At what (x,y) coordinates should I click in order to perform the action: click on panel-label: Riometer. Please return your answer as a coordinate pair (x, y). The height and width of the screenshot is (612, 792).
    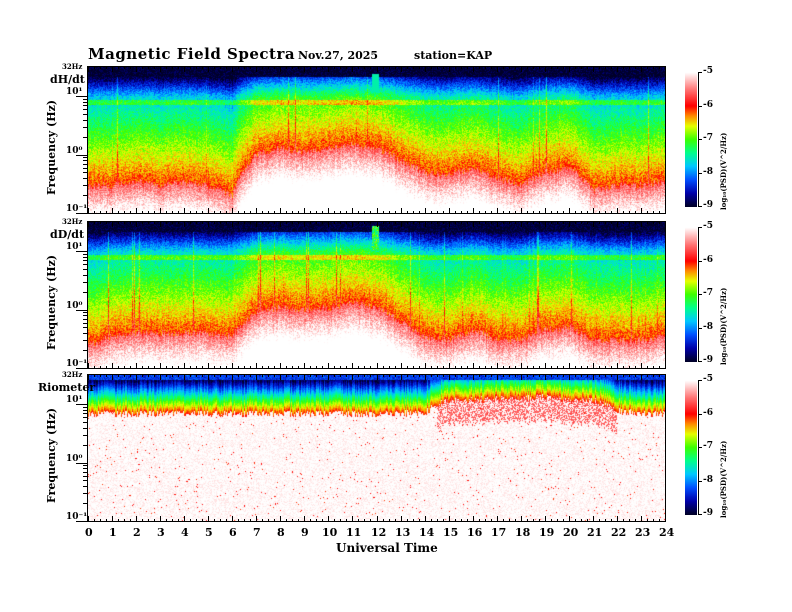
    Looking at the image, I should click on (67, 387).